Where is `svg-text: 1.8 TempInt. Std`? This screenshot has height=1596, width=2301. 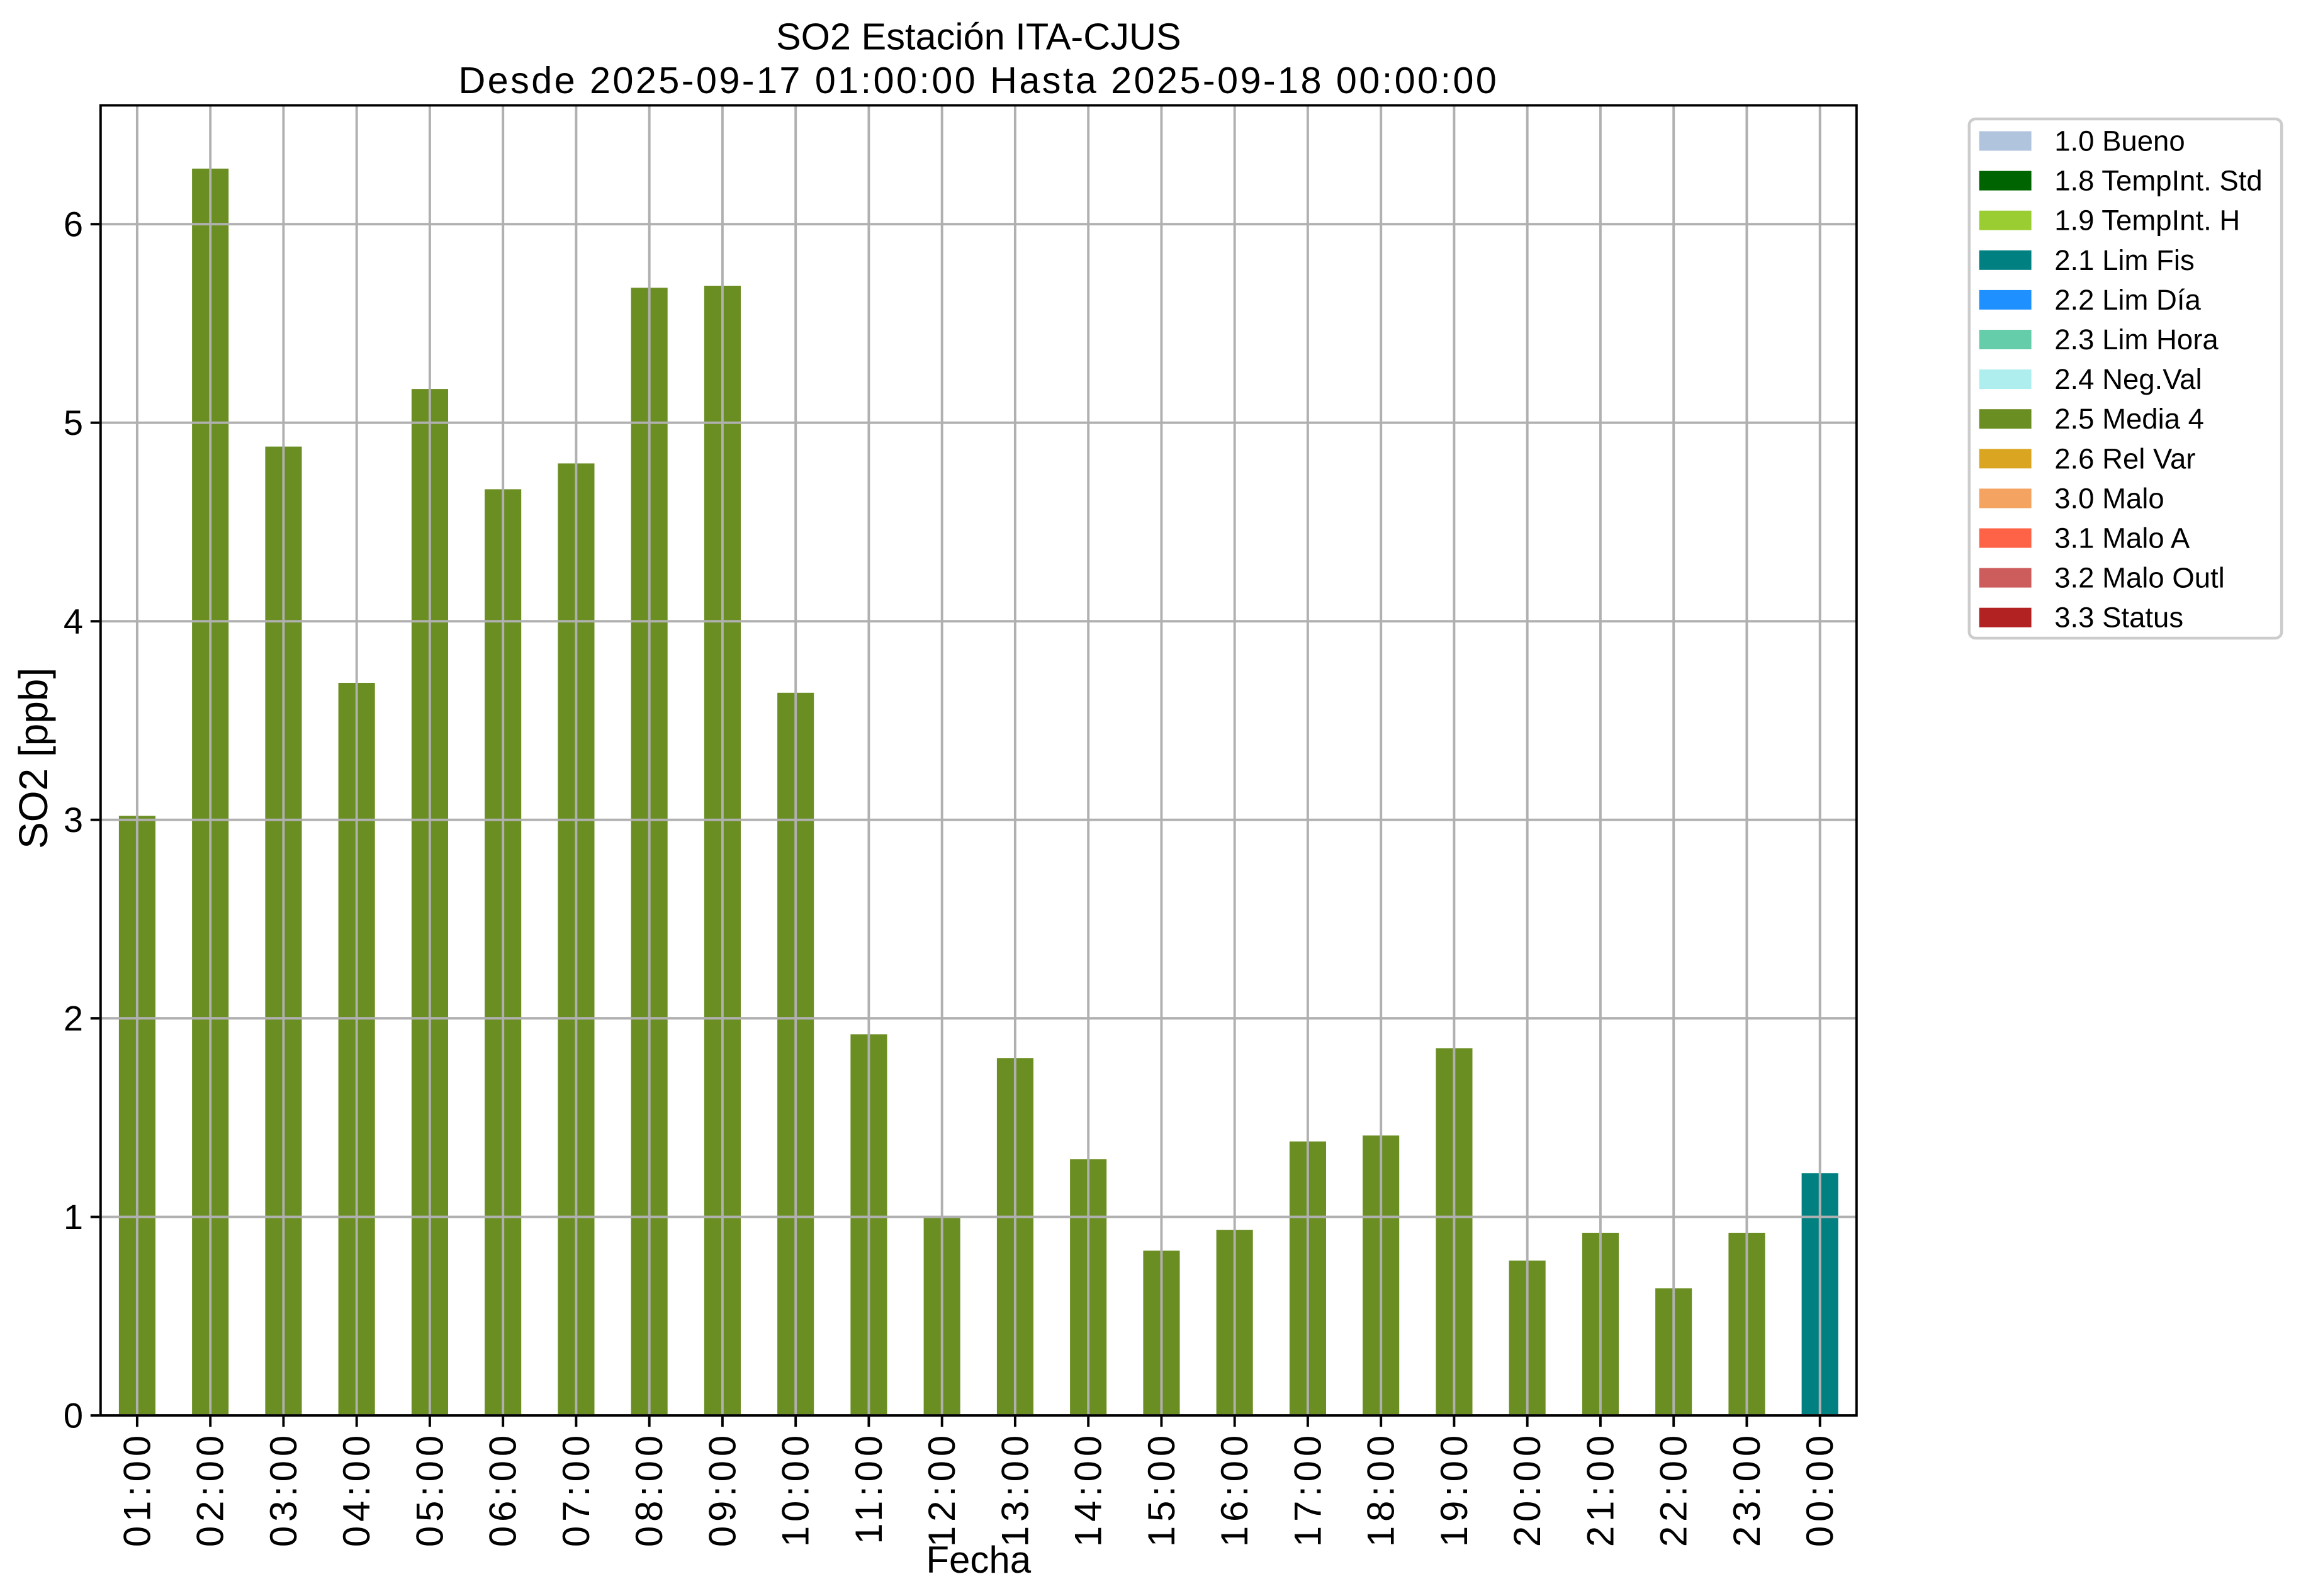
svg-text: 1.8 TempInt. Std is located at coordinates (2158, 181).